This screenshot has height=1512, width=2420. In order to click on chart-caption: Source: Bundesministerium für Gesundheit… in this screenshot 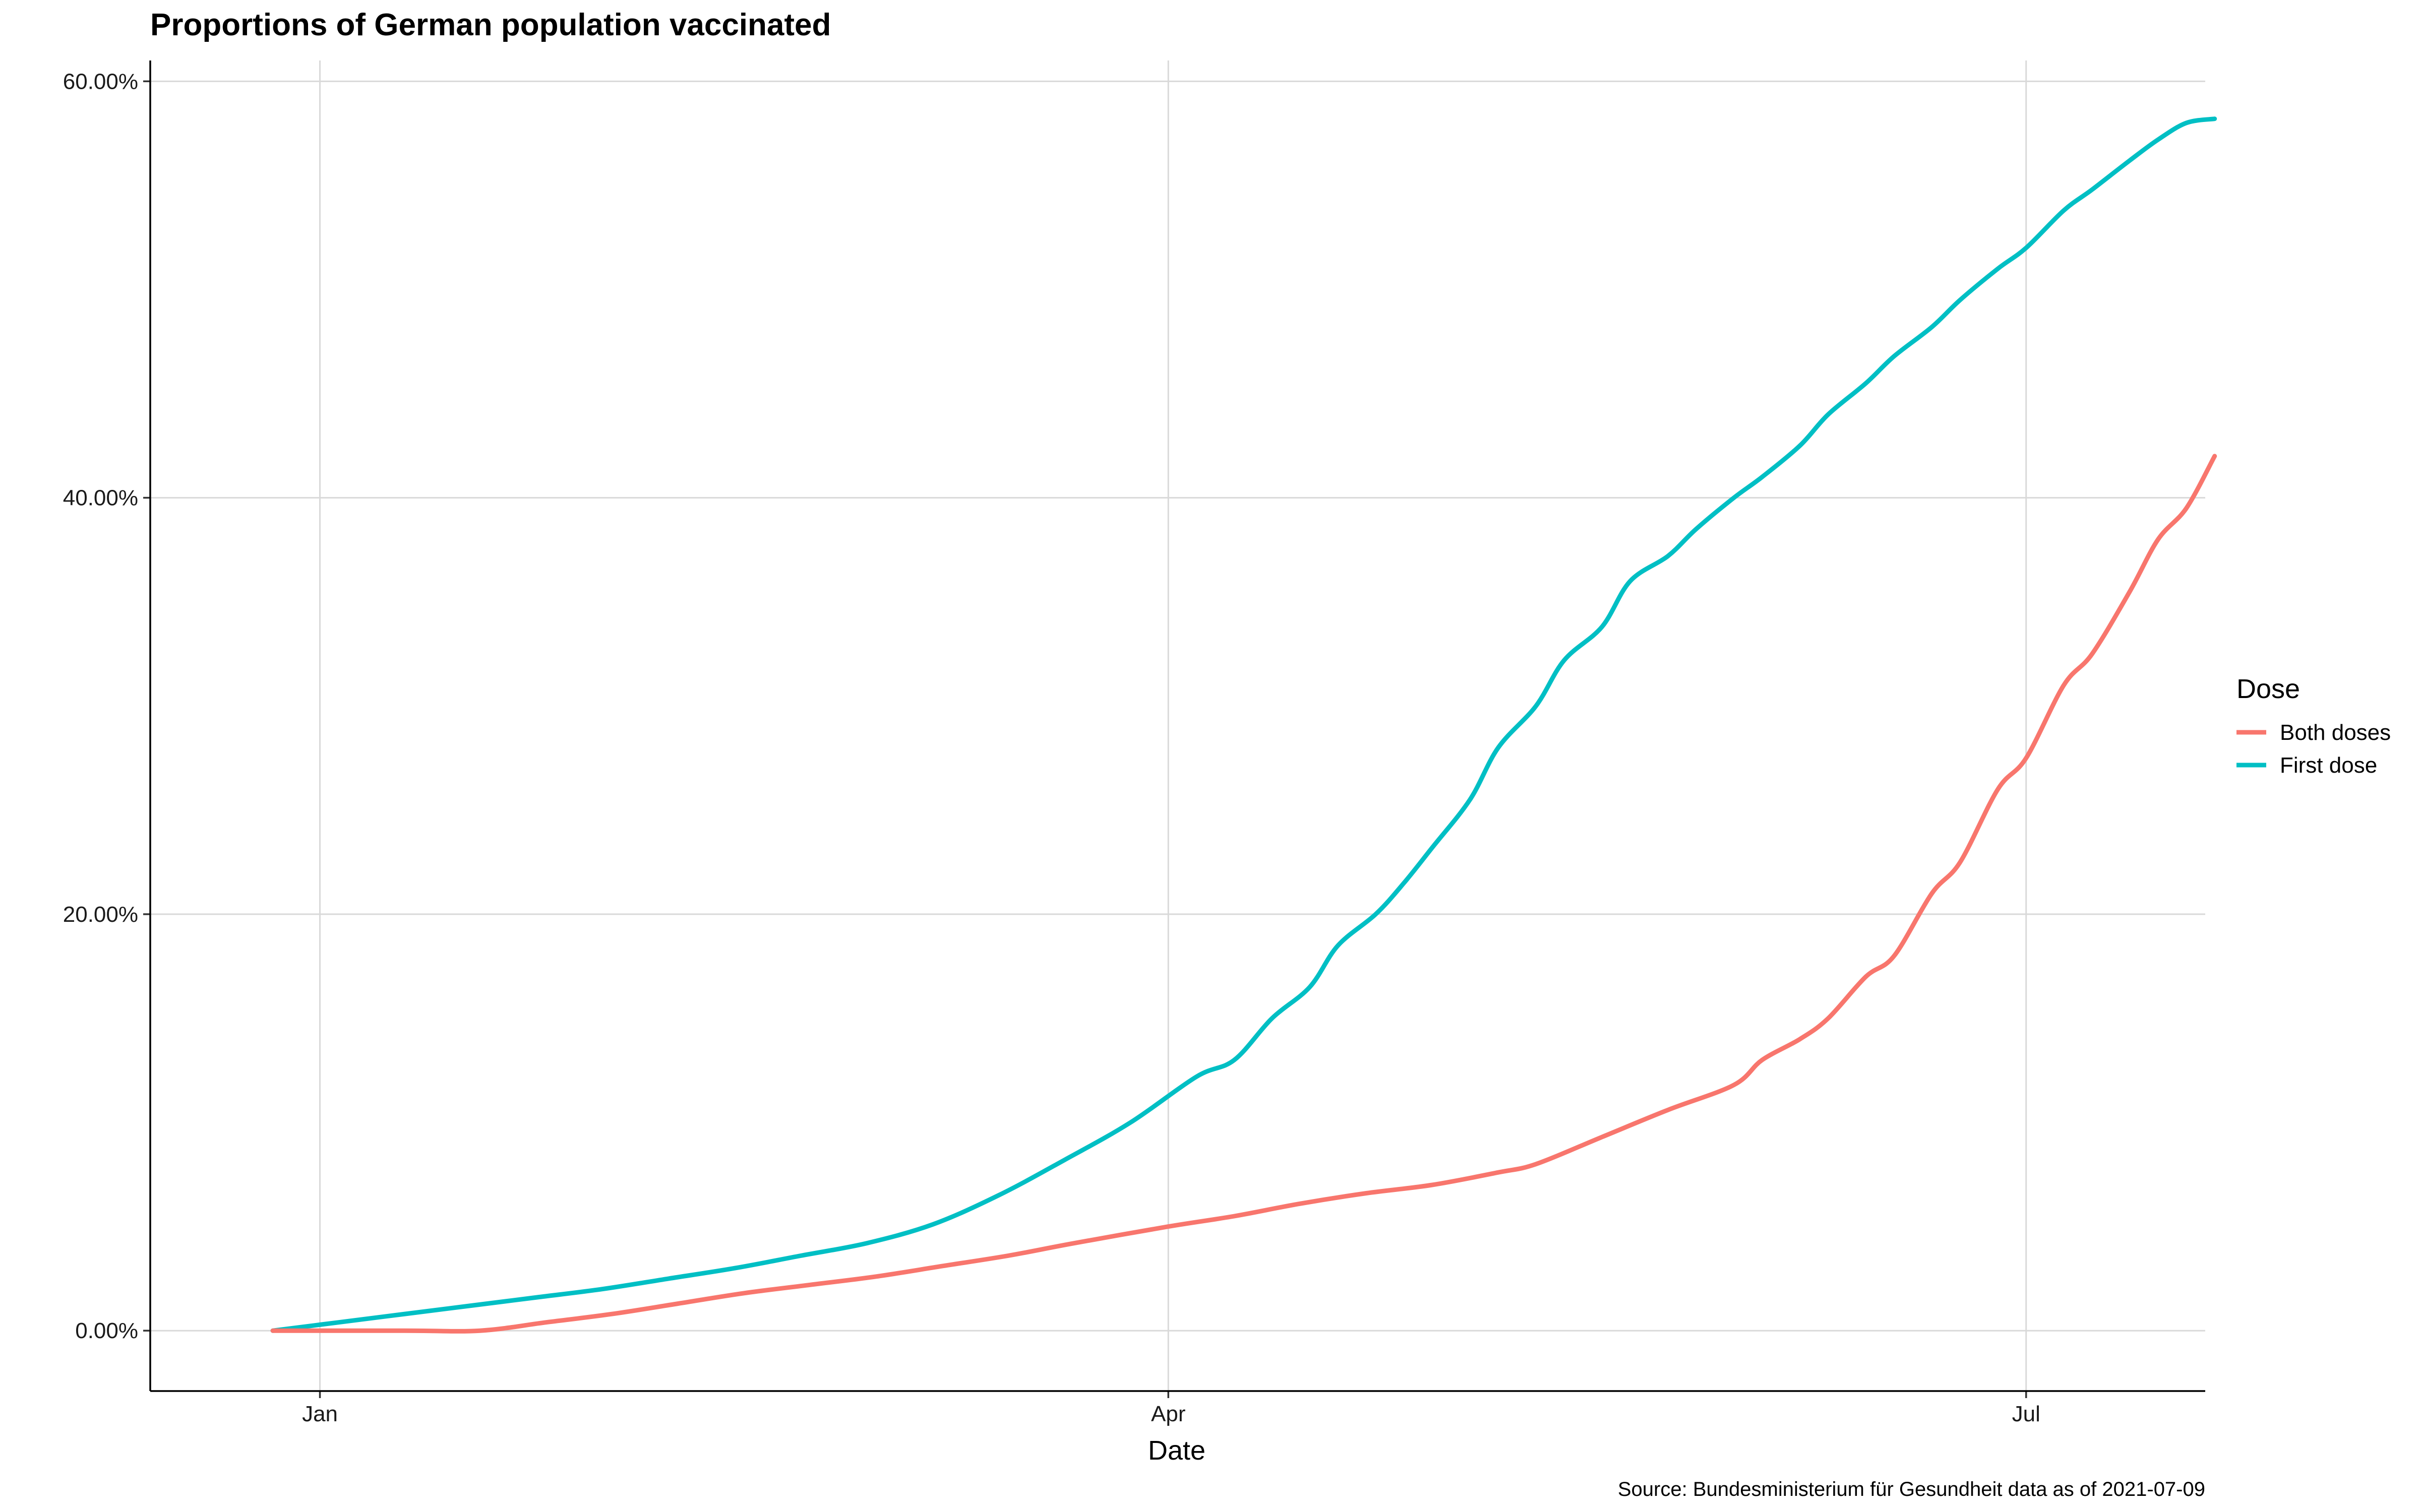, I will do `click(1911, 1489)`.